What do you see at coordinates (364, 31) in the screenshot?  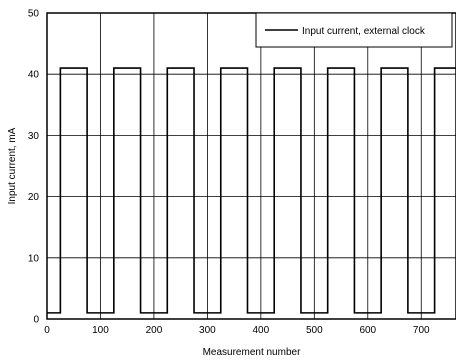 I see `legend-entry: Input current, external clock` at bounding box center [364, 31].